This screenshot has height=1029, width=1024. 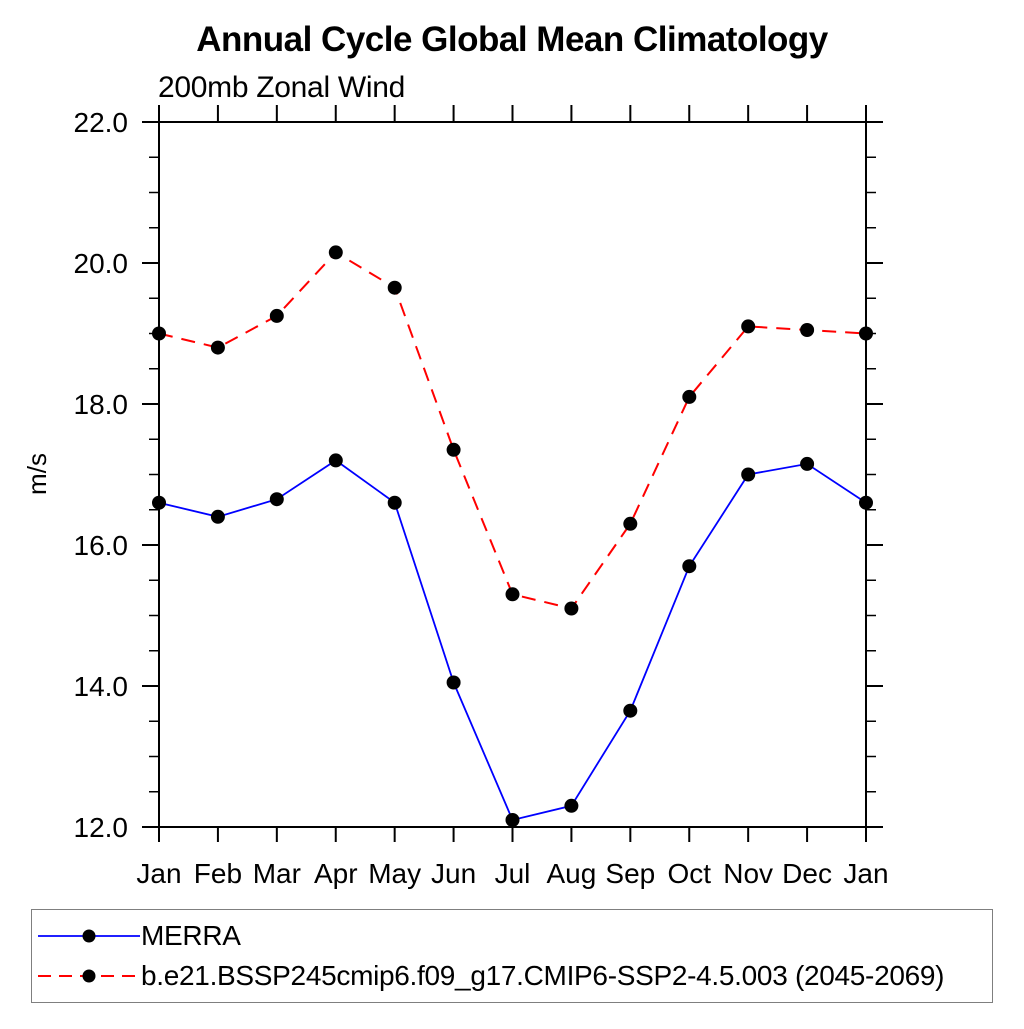 What do you see at coordinates (513, 873) in the screenshot?
I see `x-tick-label: Jul` at bounding box center [513, 873].